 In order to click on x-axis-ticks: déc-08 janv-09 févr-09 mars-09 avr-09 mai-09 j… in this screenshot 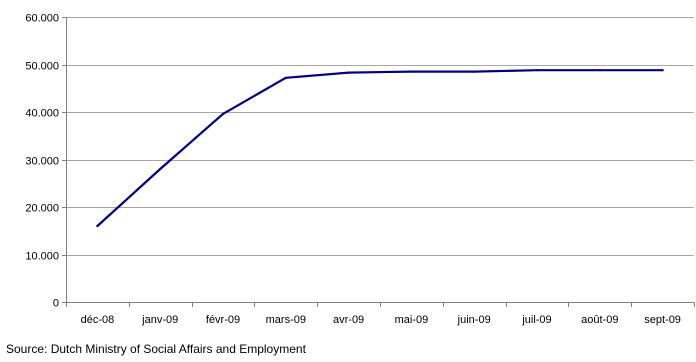, I will do `click(380, 314)`.